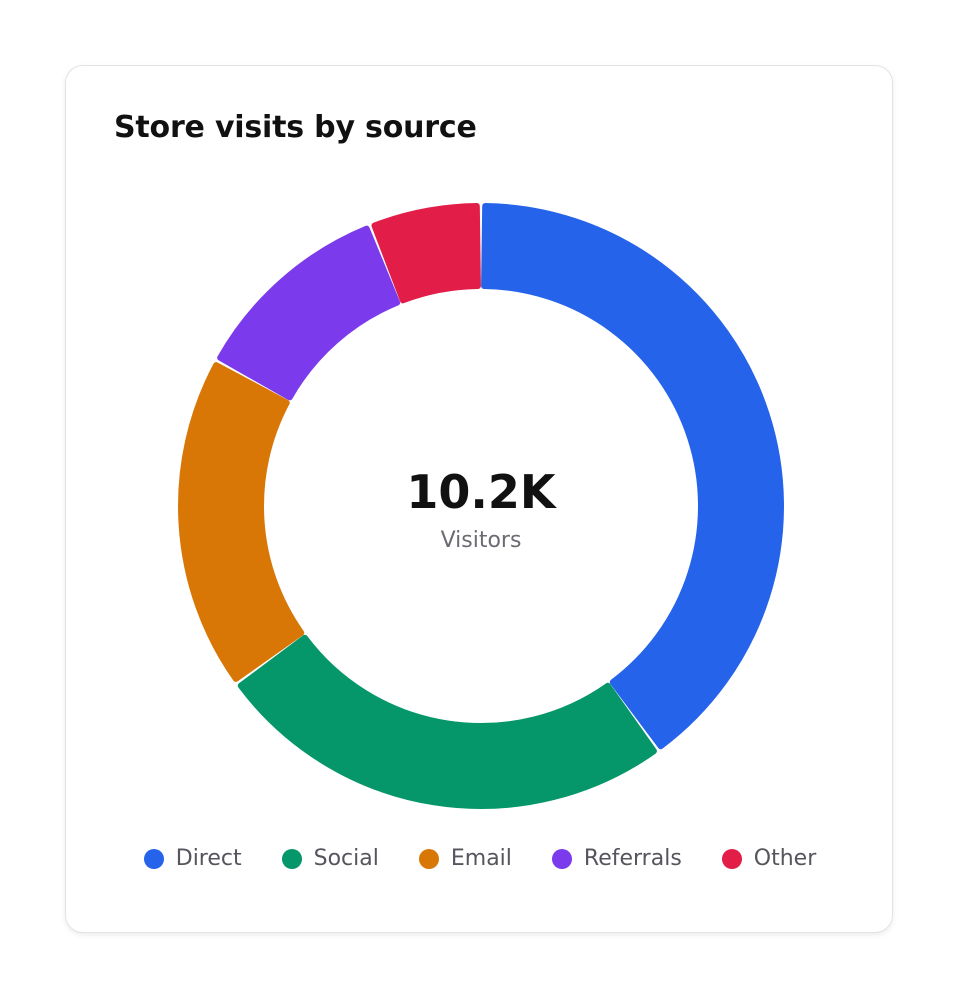  I want to click on donut-slice-other, so click(426, 253).